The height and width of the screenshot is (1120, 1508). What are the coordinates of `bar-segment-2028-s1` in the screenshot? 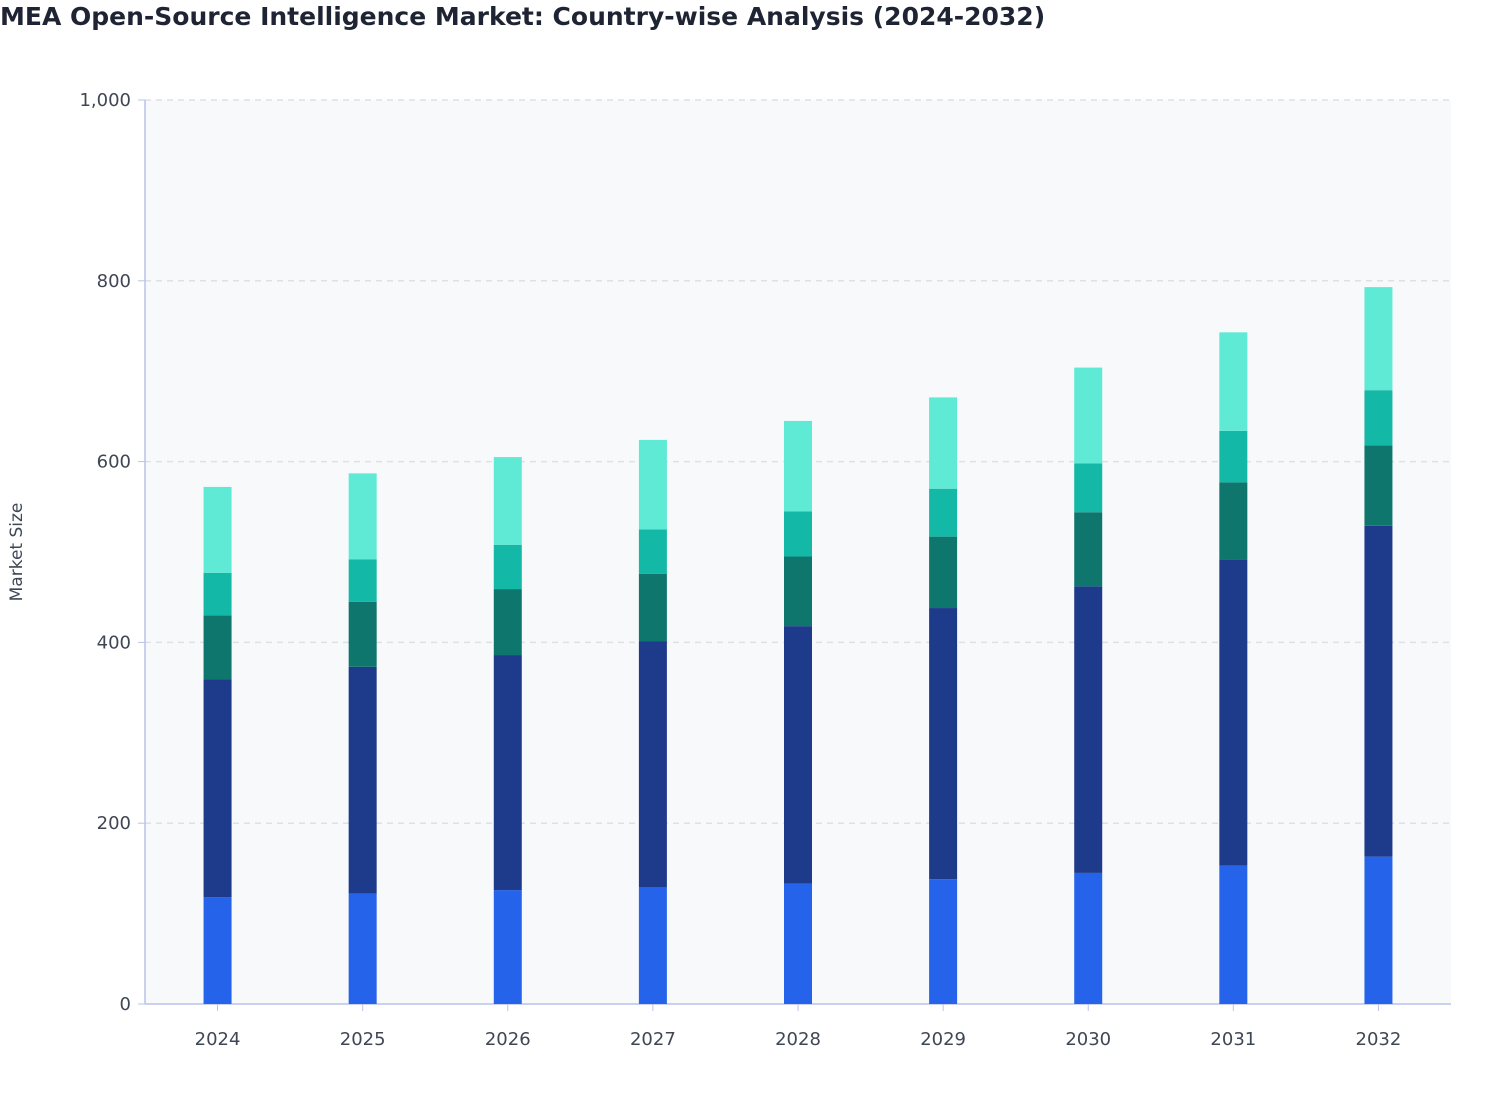 It's located at (798, 943).